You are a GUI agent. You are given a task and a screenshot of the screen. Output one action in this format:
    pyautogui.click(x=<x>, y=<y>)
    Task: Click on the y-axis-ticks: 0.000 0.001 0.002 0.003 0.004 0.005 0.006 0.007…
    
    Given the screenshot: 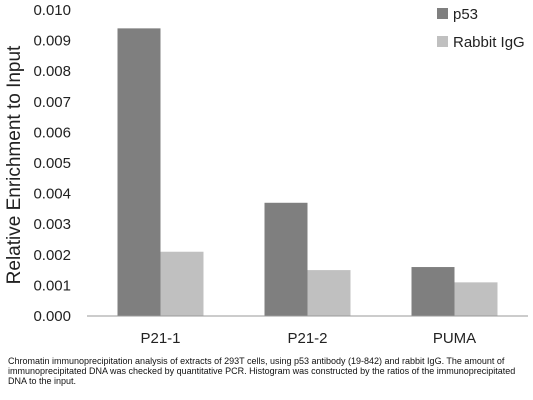 What is the action you would take?
    pyautogui.click(x=52, y=163)
    